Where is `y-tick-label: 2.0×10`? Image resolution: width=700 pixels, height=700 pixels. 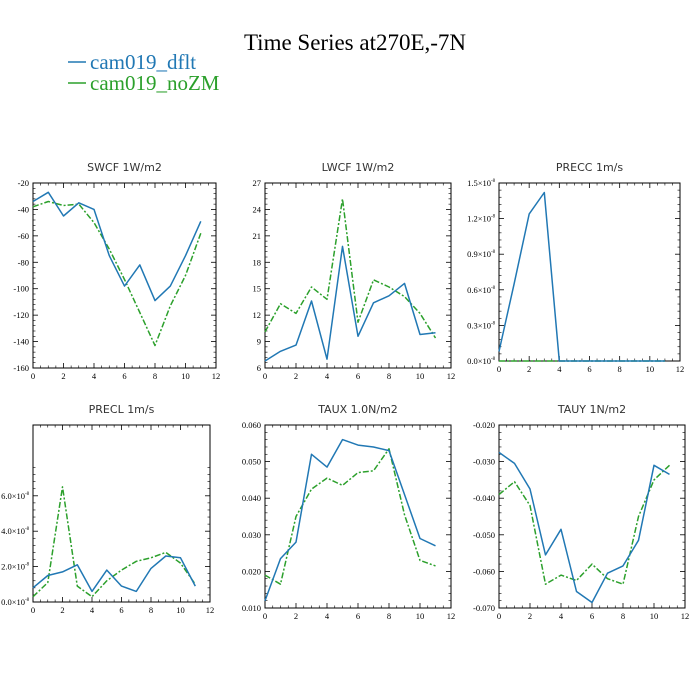 y-tick-label: 2.0×10 is located at coordinates (13, 567).